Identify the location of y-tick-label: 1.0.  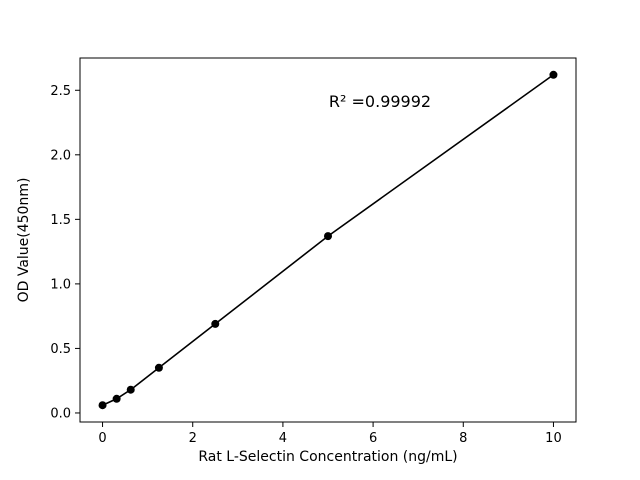
(60, 284).